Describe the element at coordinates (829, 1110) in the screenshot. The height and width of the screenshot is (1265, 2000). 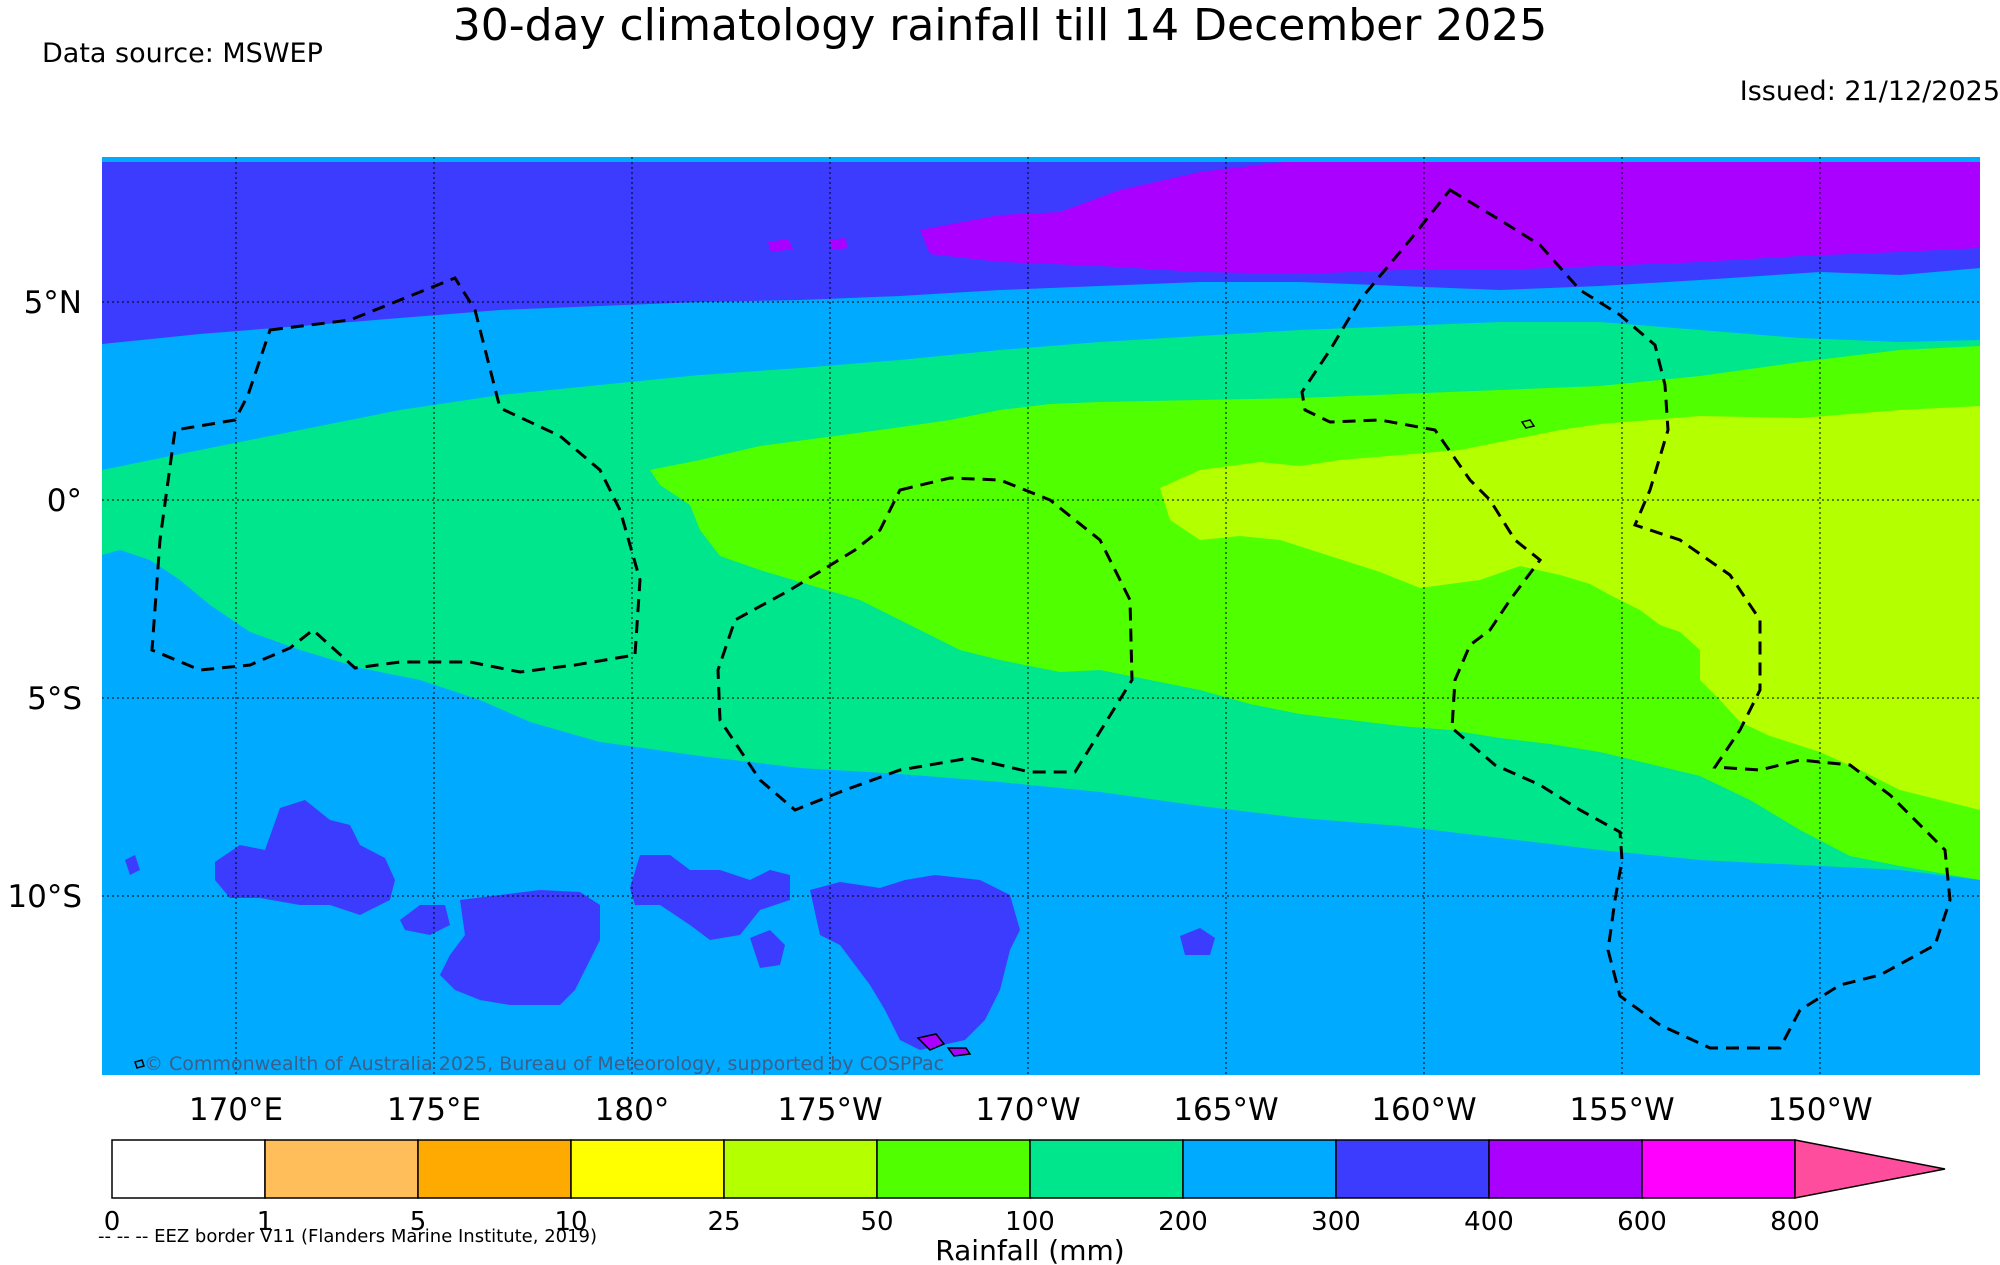
I see `lon-label: 175°W` at that location.